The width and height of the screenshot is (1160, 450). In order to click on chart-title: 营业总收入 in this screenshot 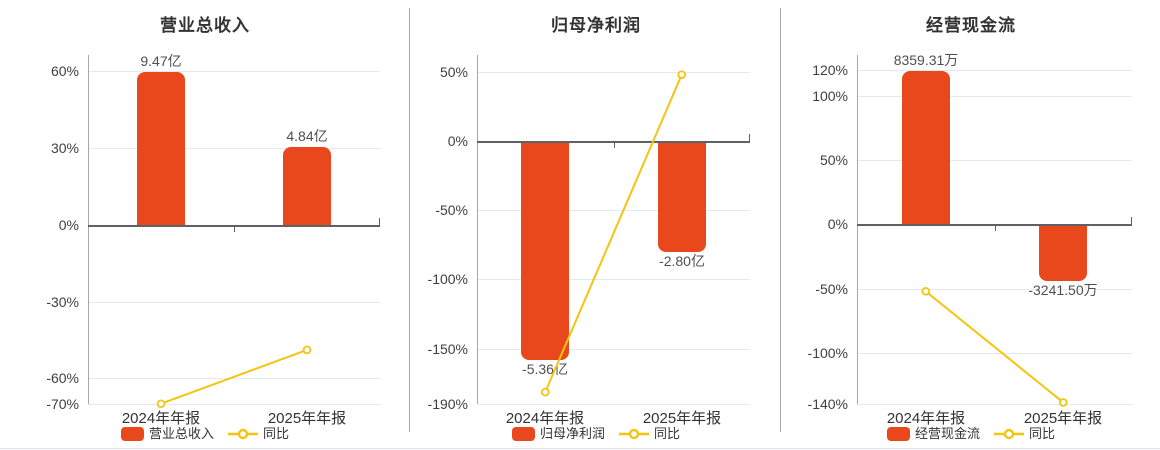, I will do `click(205, 25)`.